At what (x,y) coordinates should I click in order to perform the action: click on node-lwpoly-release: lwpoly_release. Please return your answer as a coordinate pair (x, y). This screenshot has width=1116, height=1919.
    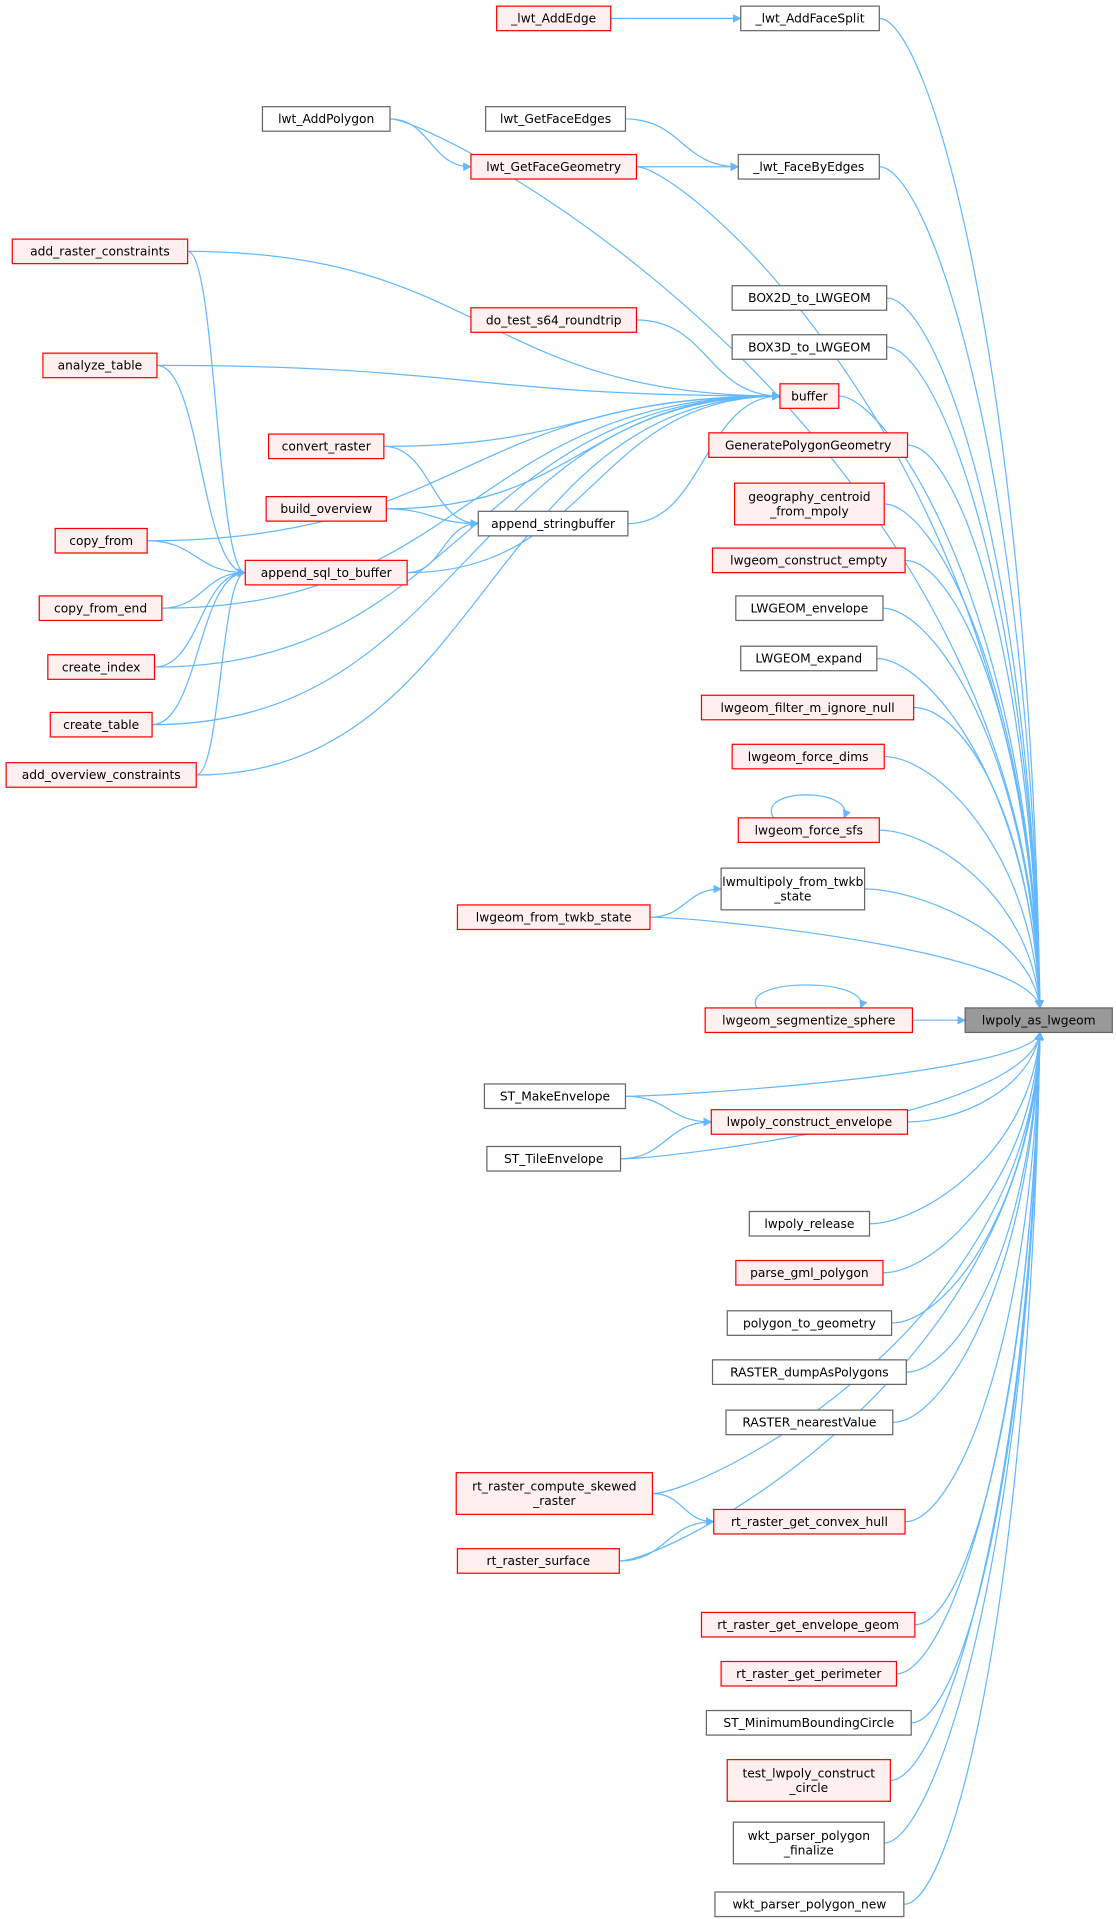
    Looking at the image, I should click on (809, 1223).